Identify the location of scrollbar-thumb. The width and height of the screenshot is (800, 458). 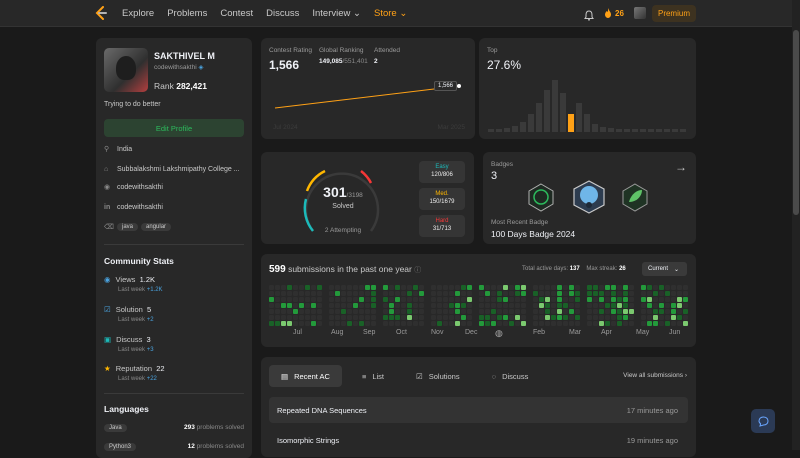
(796, 122).